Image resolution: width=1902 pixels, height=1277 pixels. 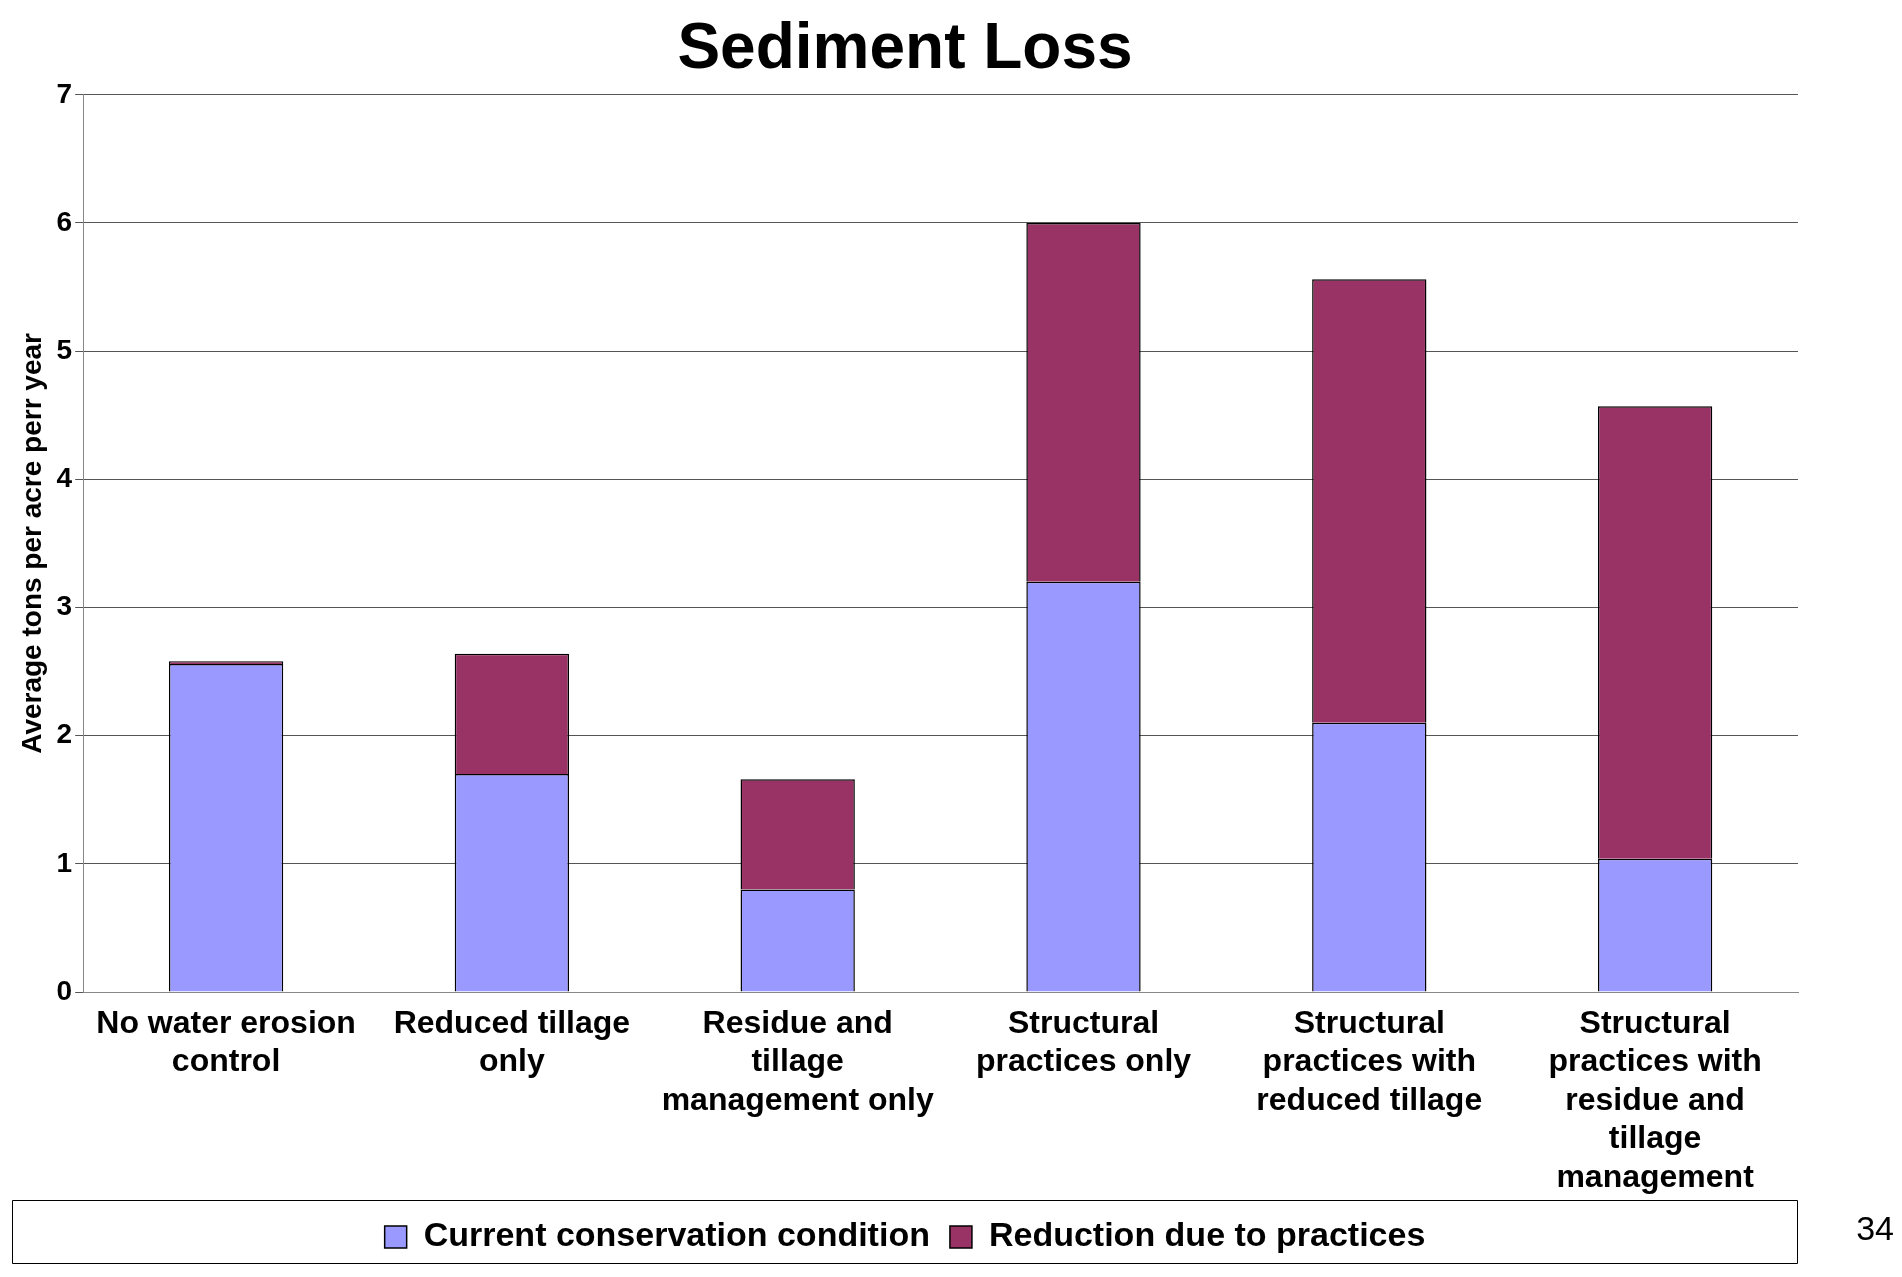 What do you see at coordinates (64, 478) in the screenshot?
I see `y-tick-label: 4` at bounding box center [64, 478].